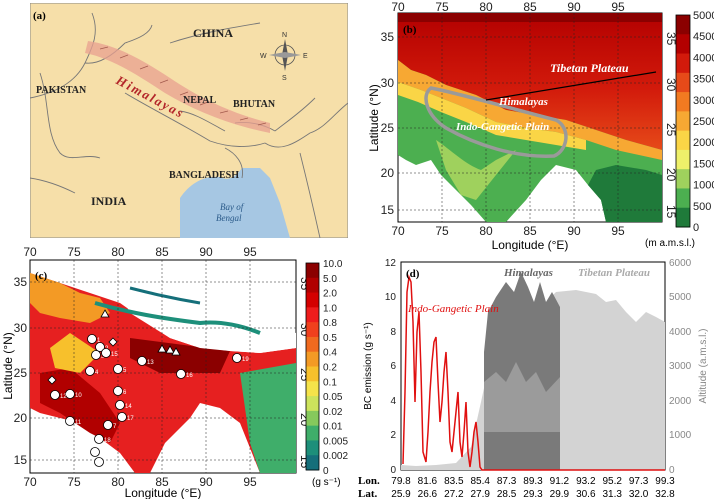 The image size is (714, 504). Describe the element at coordinates (206, 252) in the screenshot. I see `c-top-tick: 90` at that location.